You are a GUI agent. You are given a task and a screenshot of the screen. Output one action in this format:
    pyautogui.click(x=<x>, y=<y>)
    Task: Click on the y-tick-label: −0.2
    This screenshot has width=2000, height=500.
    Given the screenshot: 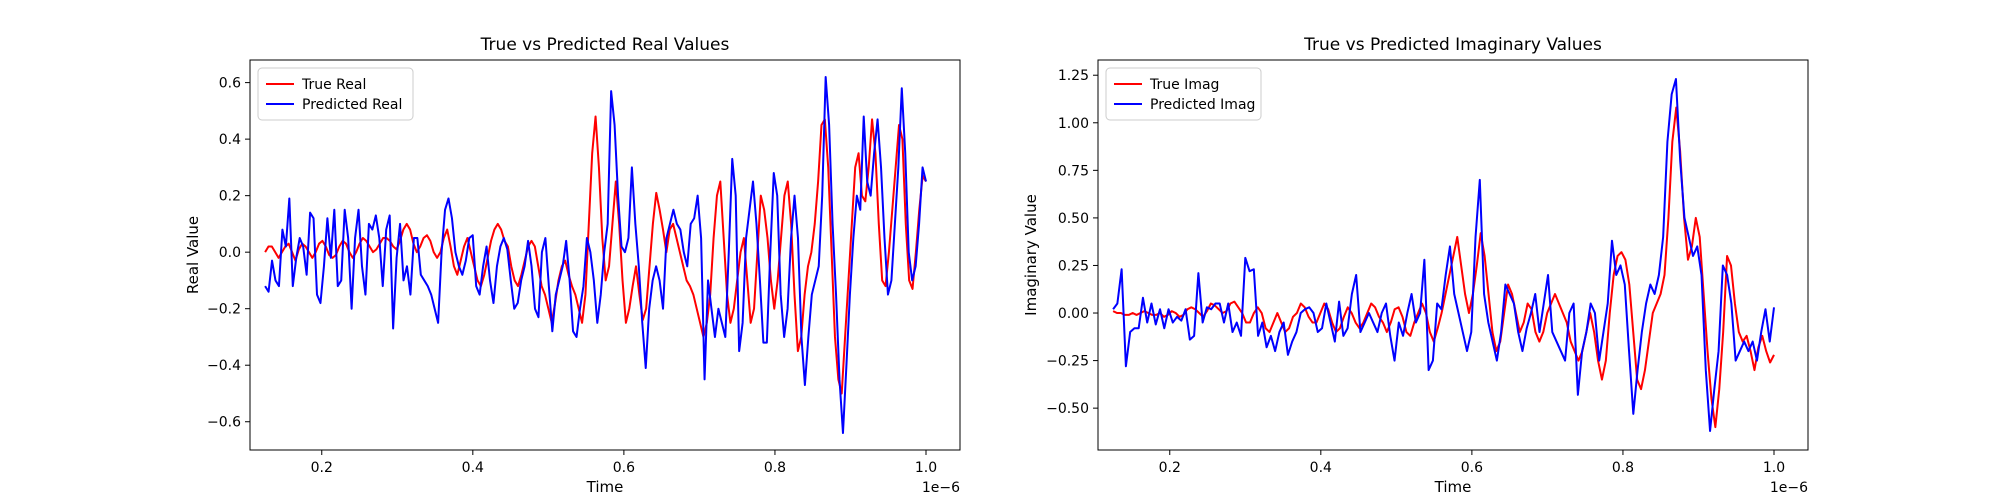 What is the action you would take?
    pyautogui.click(x=224, y=310)
    